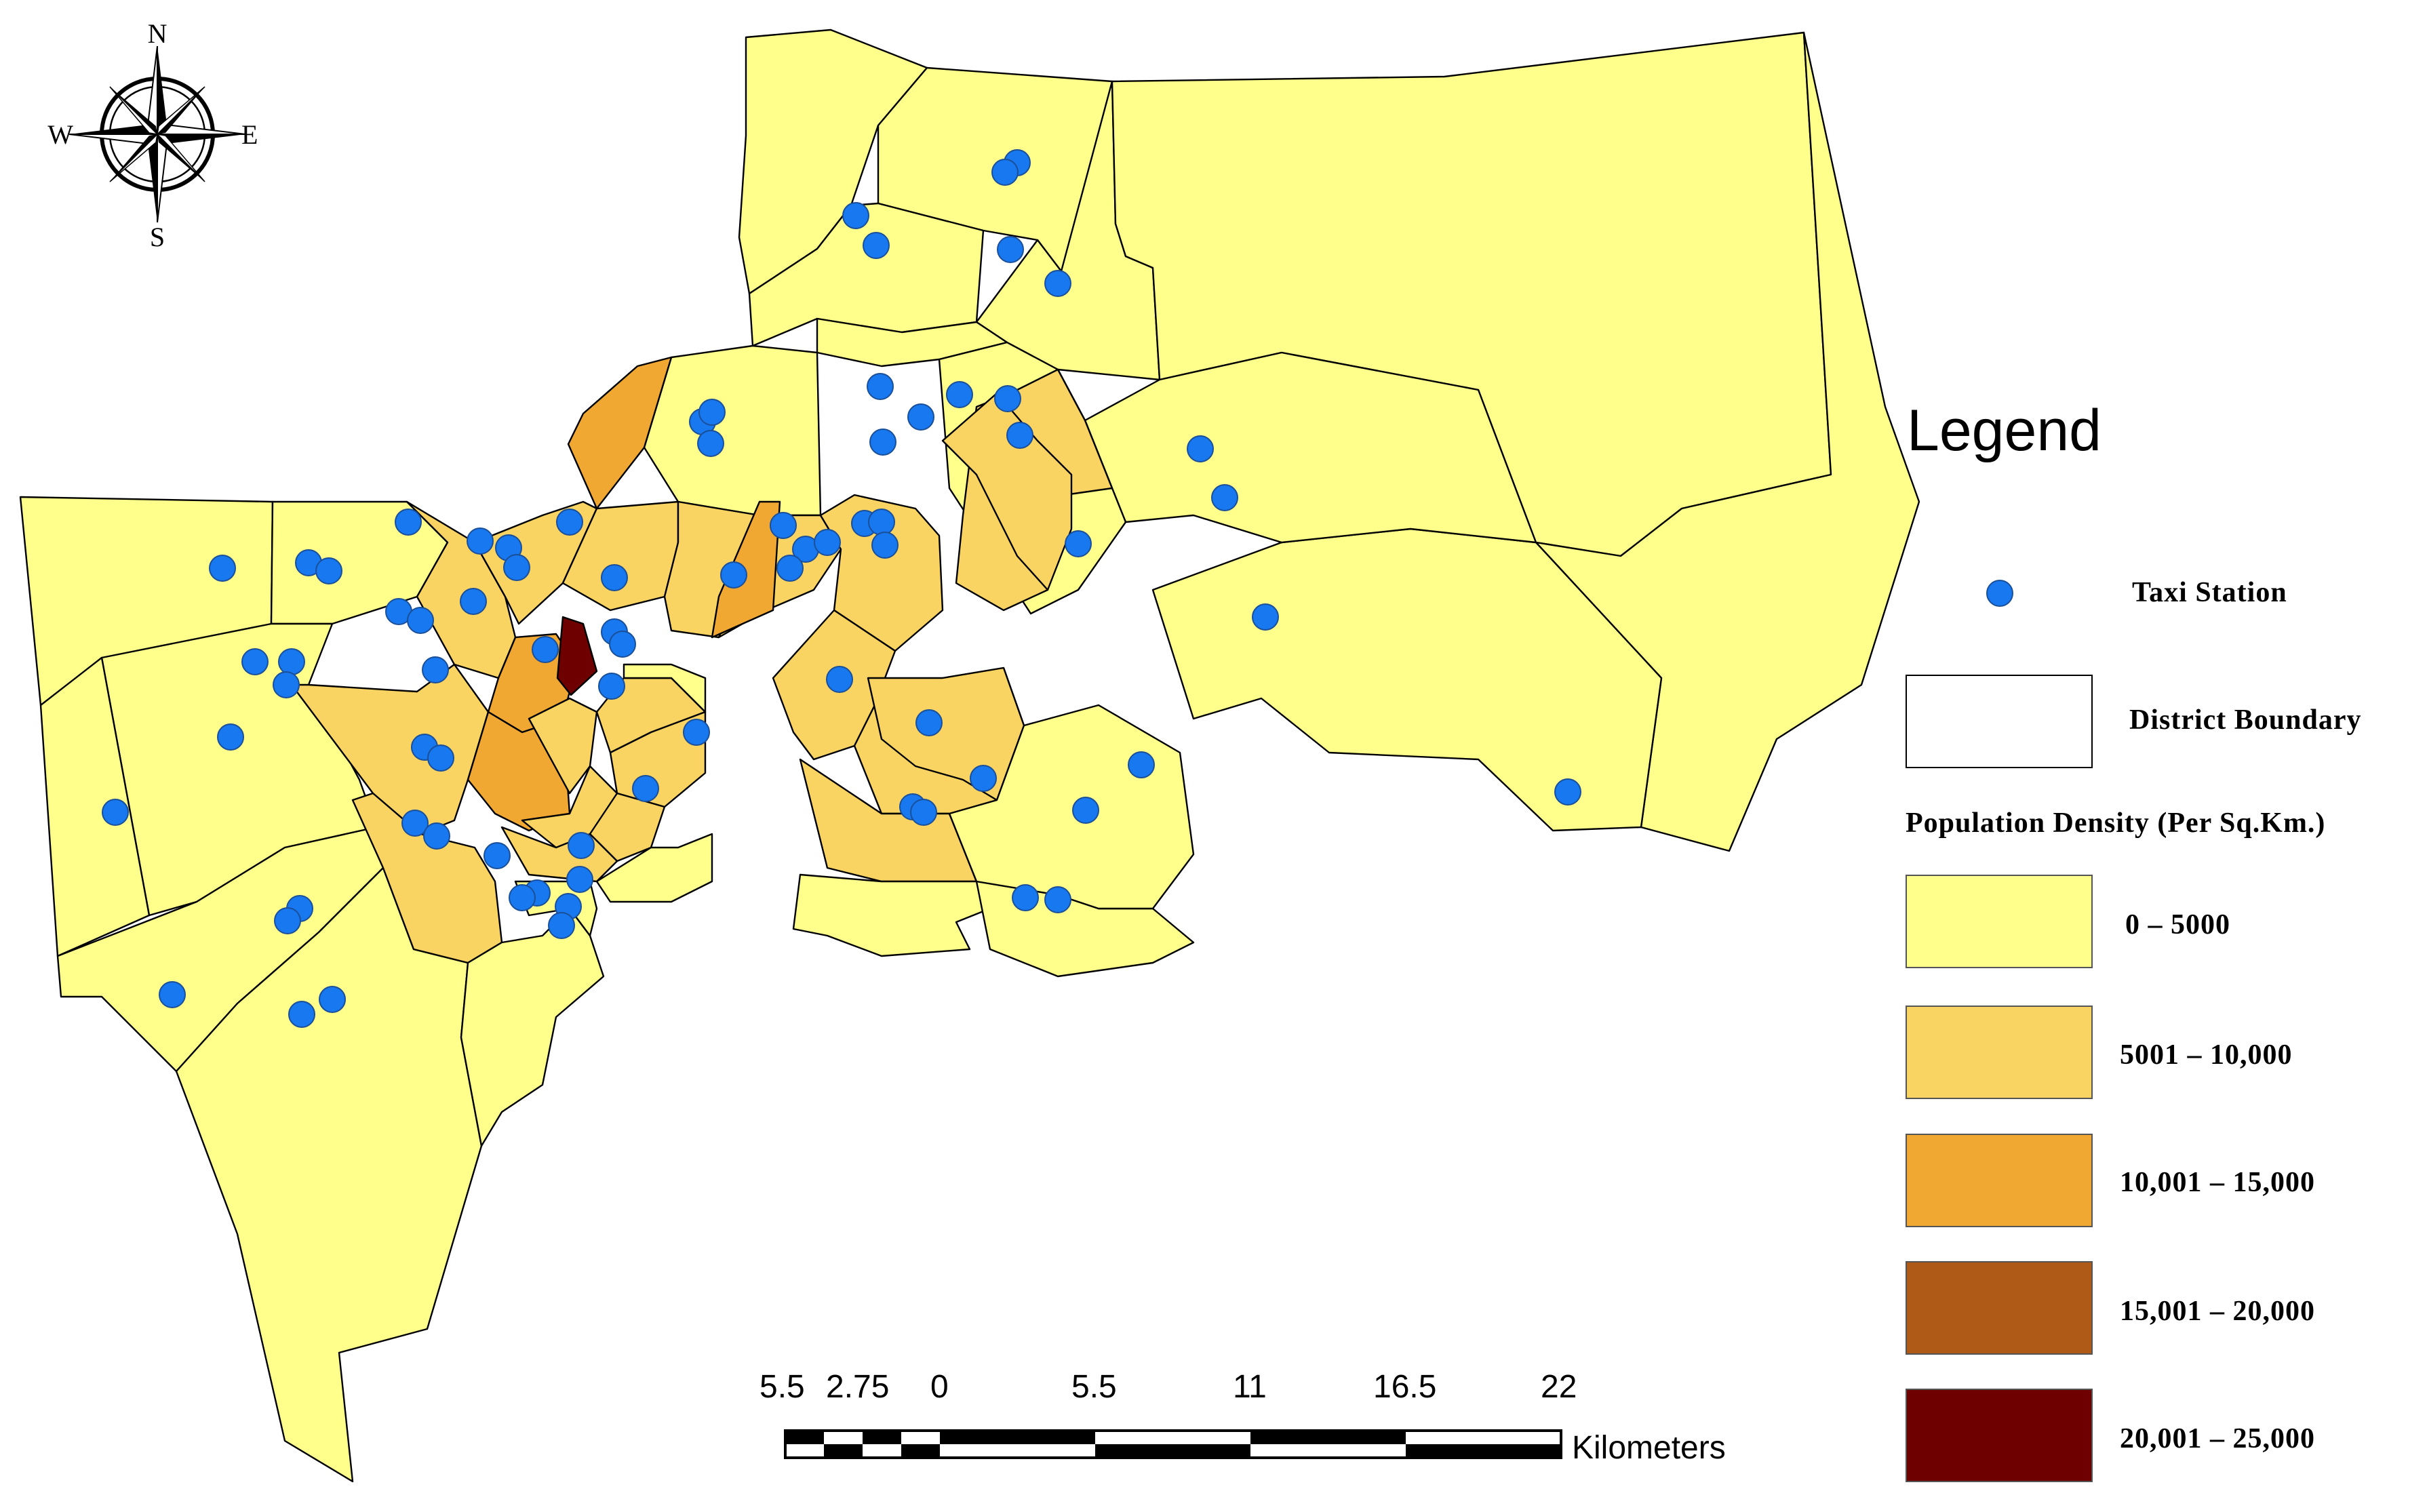  What do you see at coordinates (1649, 1448) in the screenshot?
I see `scale-unit-label: Kilometers` at bounding box center [1649, 1448].